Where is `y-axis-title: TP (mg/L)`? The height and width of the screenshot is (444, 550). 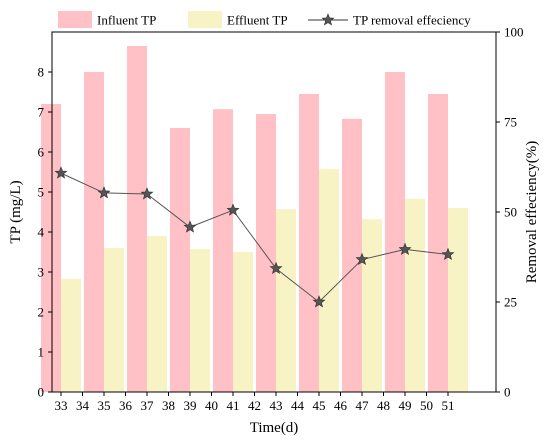 y-axis-title: TP (mg/L) is located at coordinates (16, 211).